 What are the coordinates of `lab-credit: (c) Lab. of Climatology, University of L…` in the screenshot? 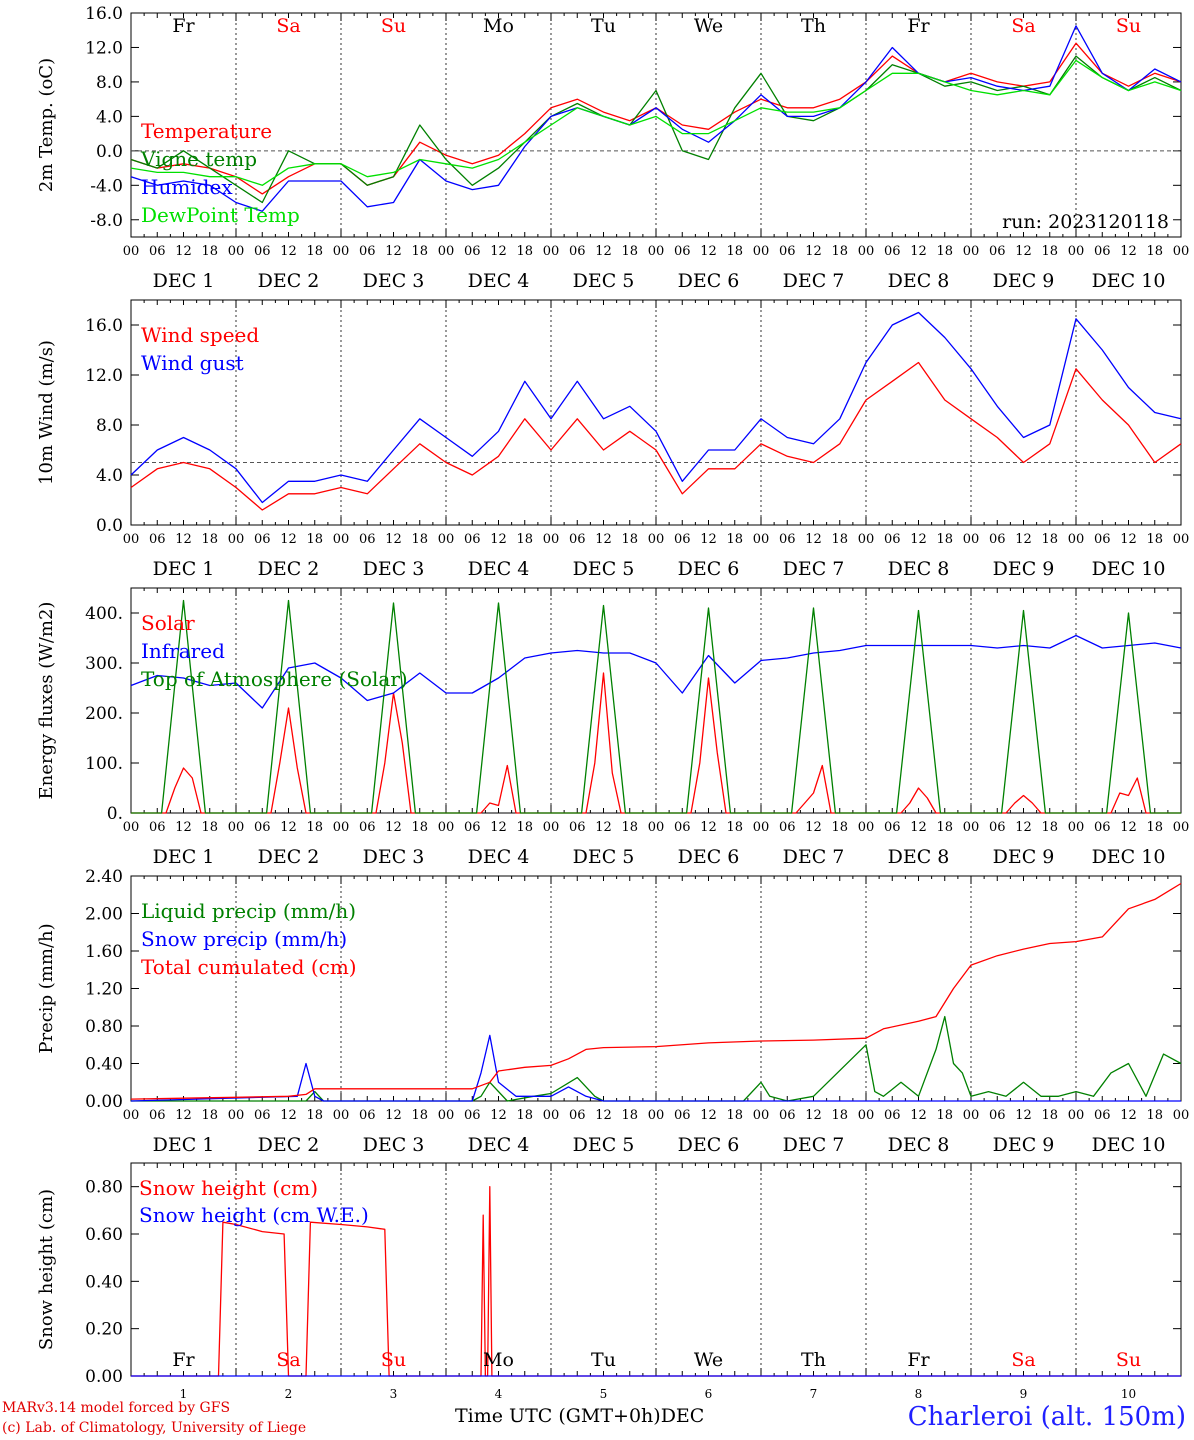 It's located at (154, 1428).